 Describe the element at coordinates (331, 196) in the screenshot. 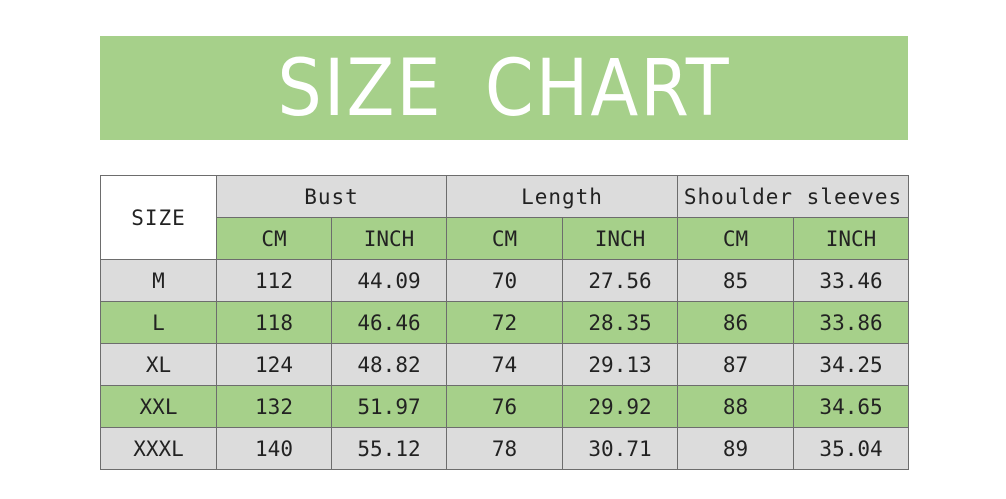

I see `bust-group-header: Bust` at that location.